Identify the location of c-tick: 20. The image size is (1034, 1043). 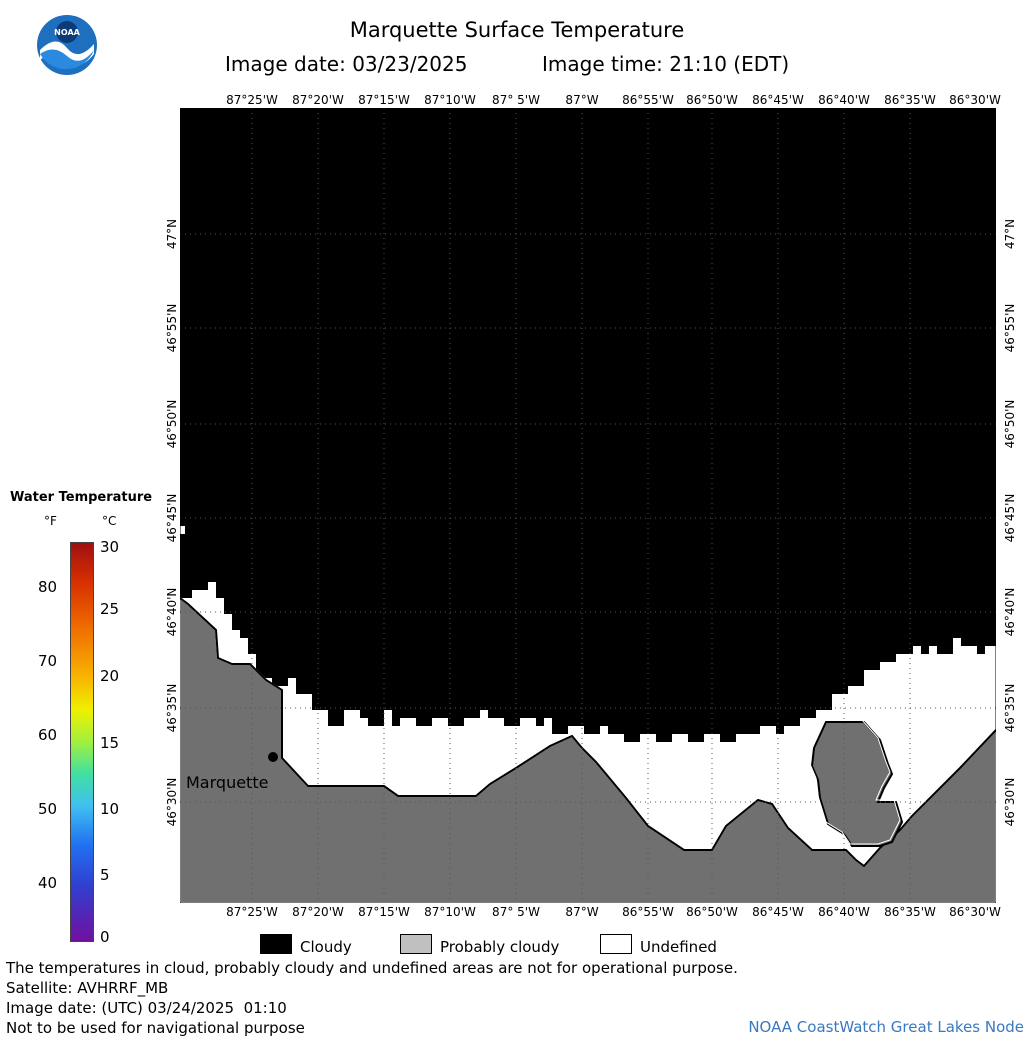
(110, 676).